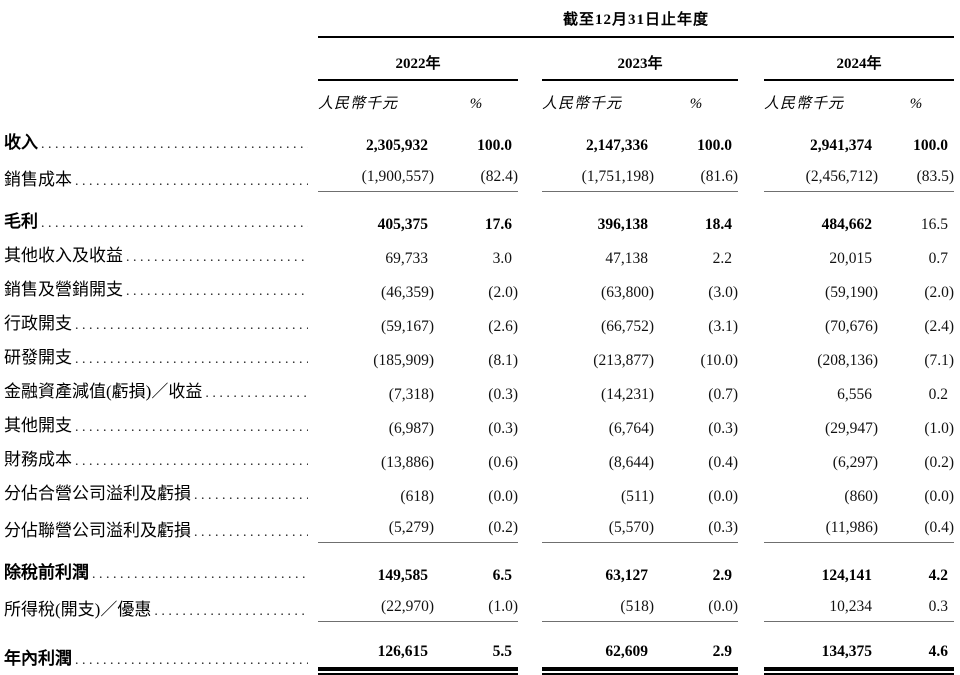 The image size is (960, 675). I want to click on amount-cell: 63,127, so click(626, 575).